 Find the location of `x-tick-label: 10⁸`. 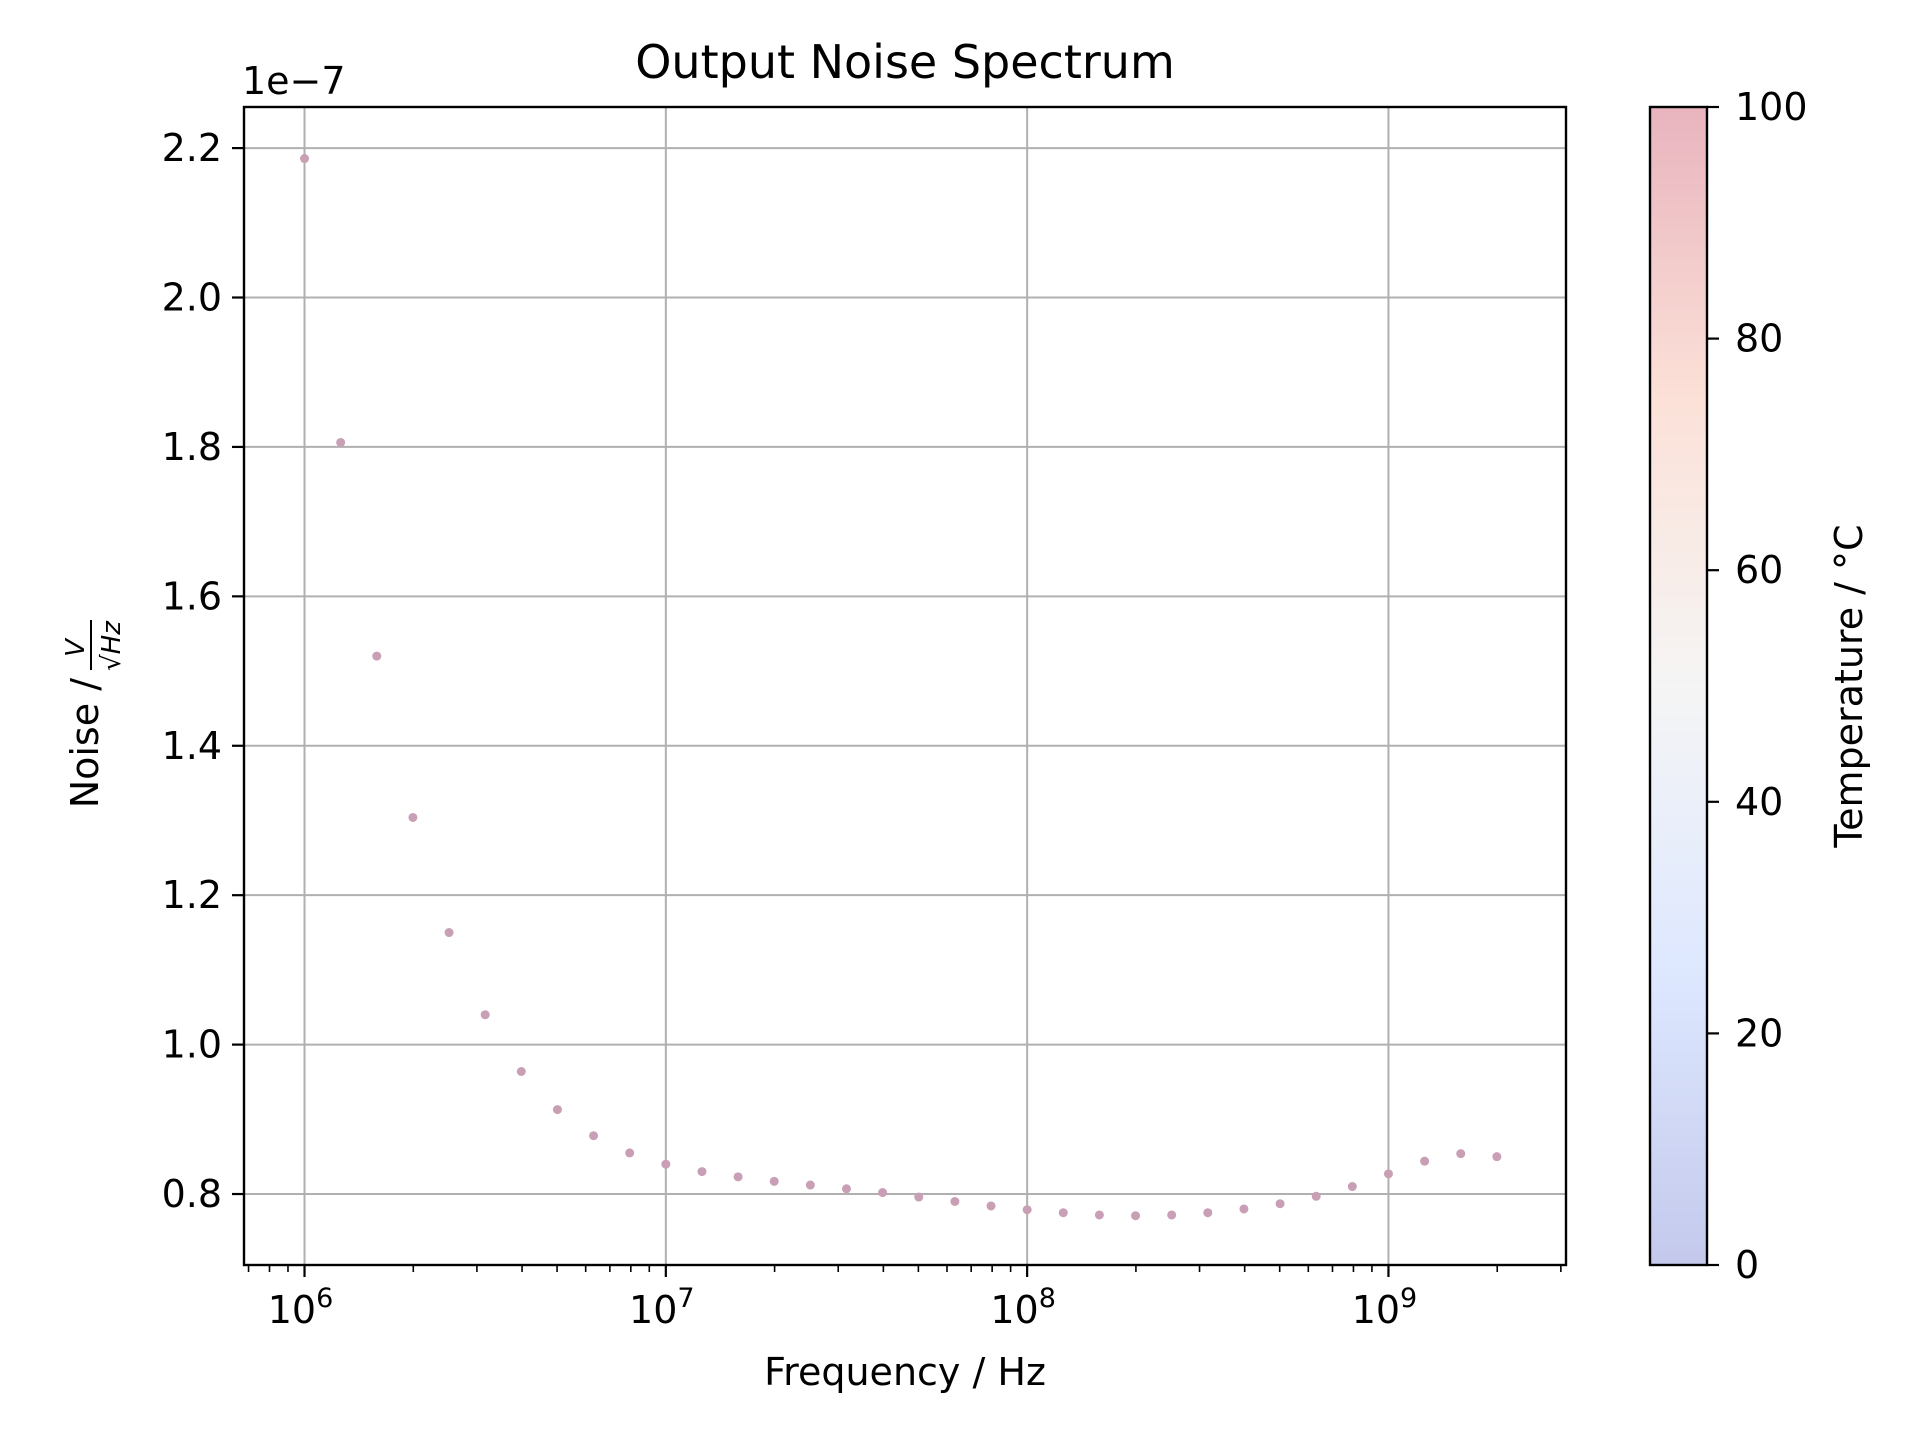

x-tick-label: 10⁸ is located at coordinates (1023, 1307).